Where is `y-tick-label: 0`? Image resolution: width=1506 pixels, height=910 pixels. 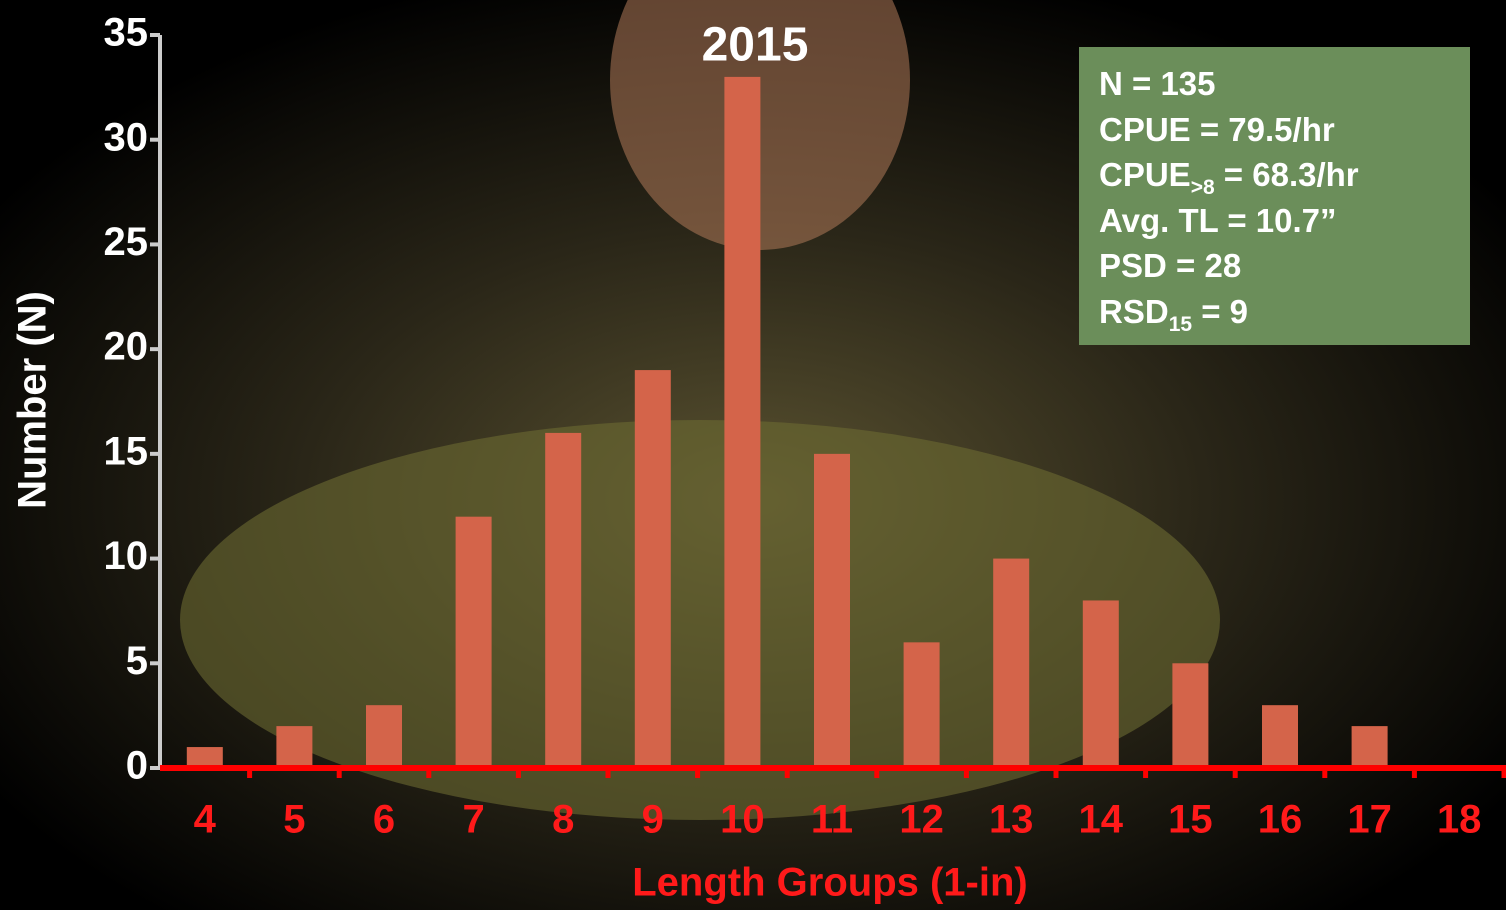
y-tick-label: 0 is located at coordinates (137, 766).